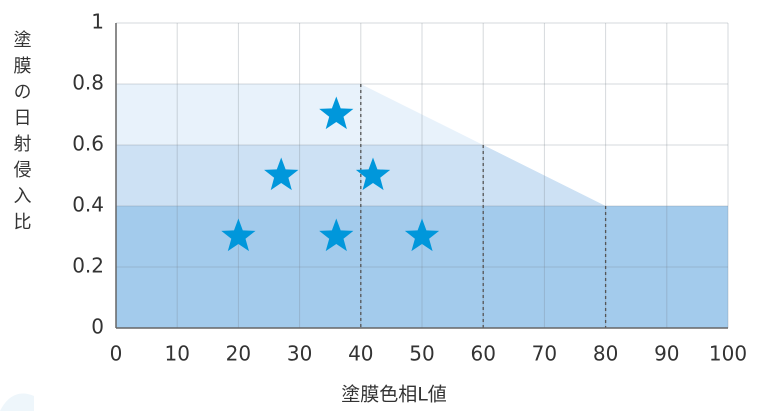 This screenshot has width=757, height=411. Describe the element at coordinates (299, 354) in the screenshot. I see `x-tick-label: 30` at that location.